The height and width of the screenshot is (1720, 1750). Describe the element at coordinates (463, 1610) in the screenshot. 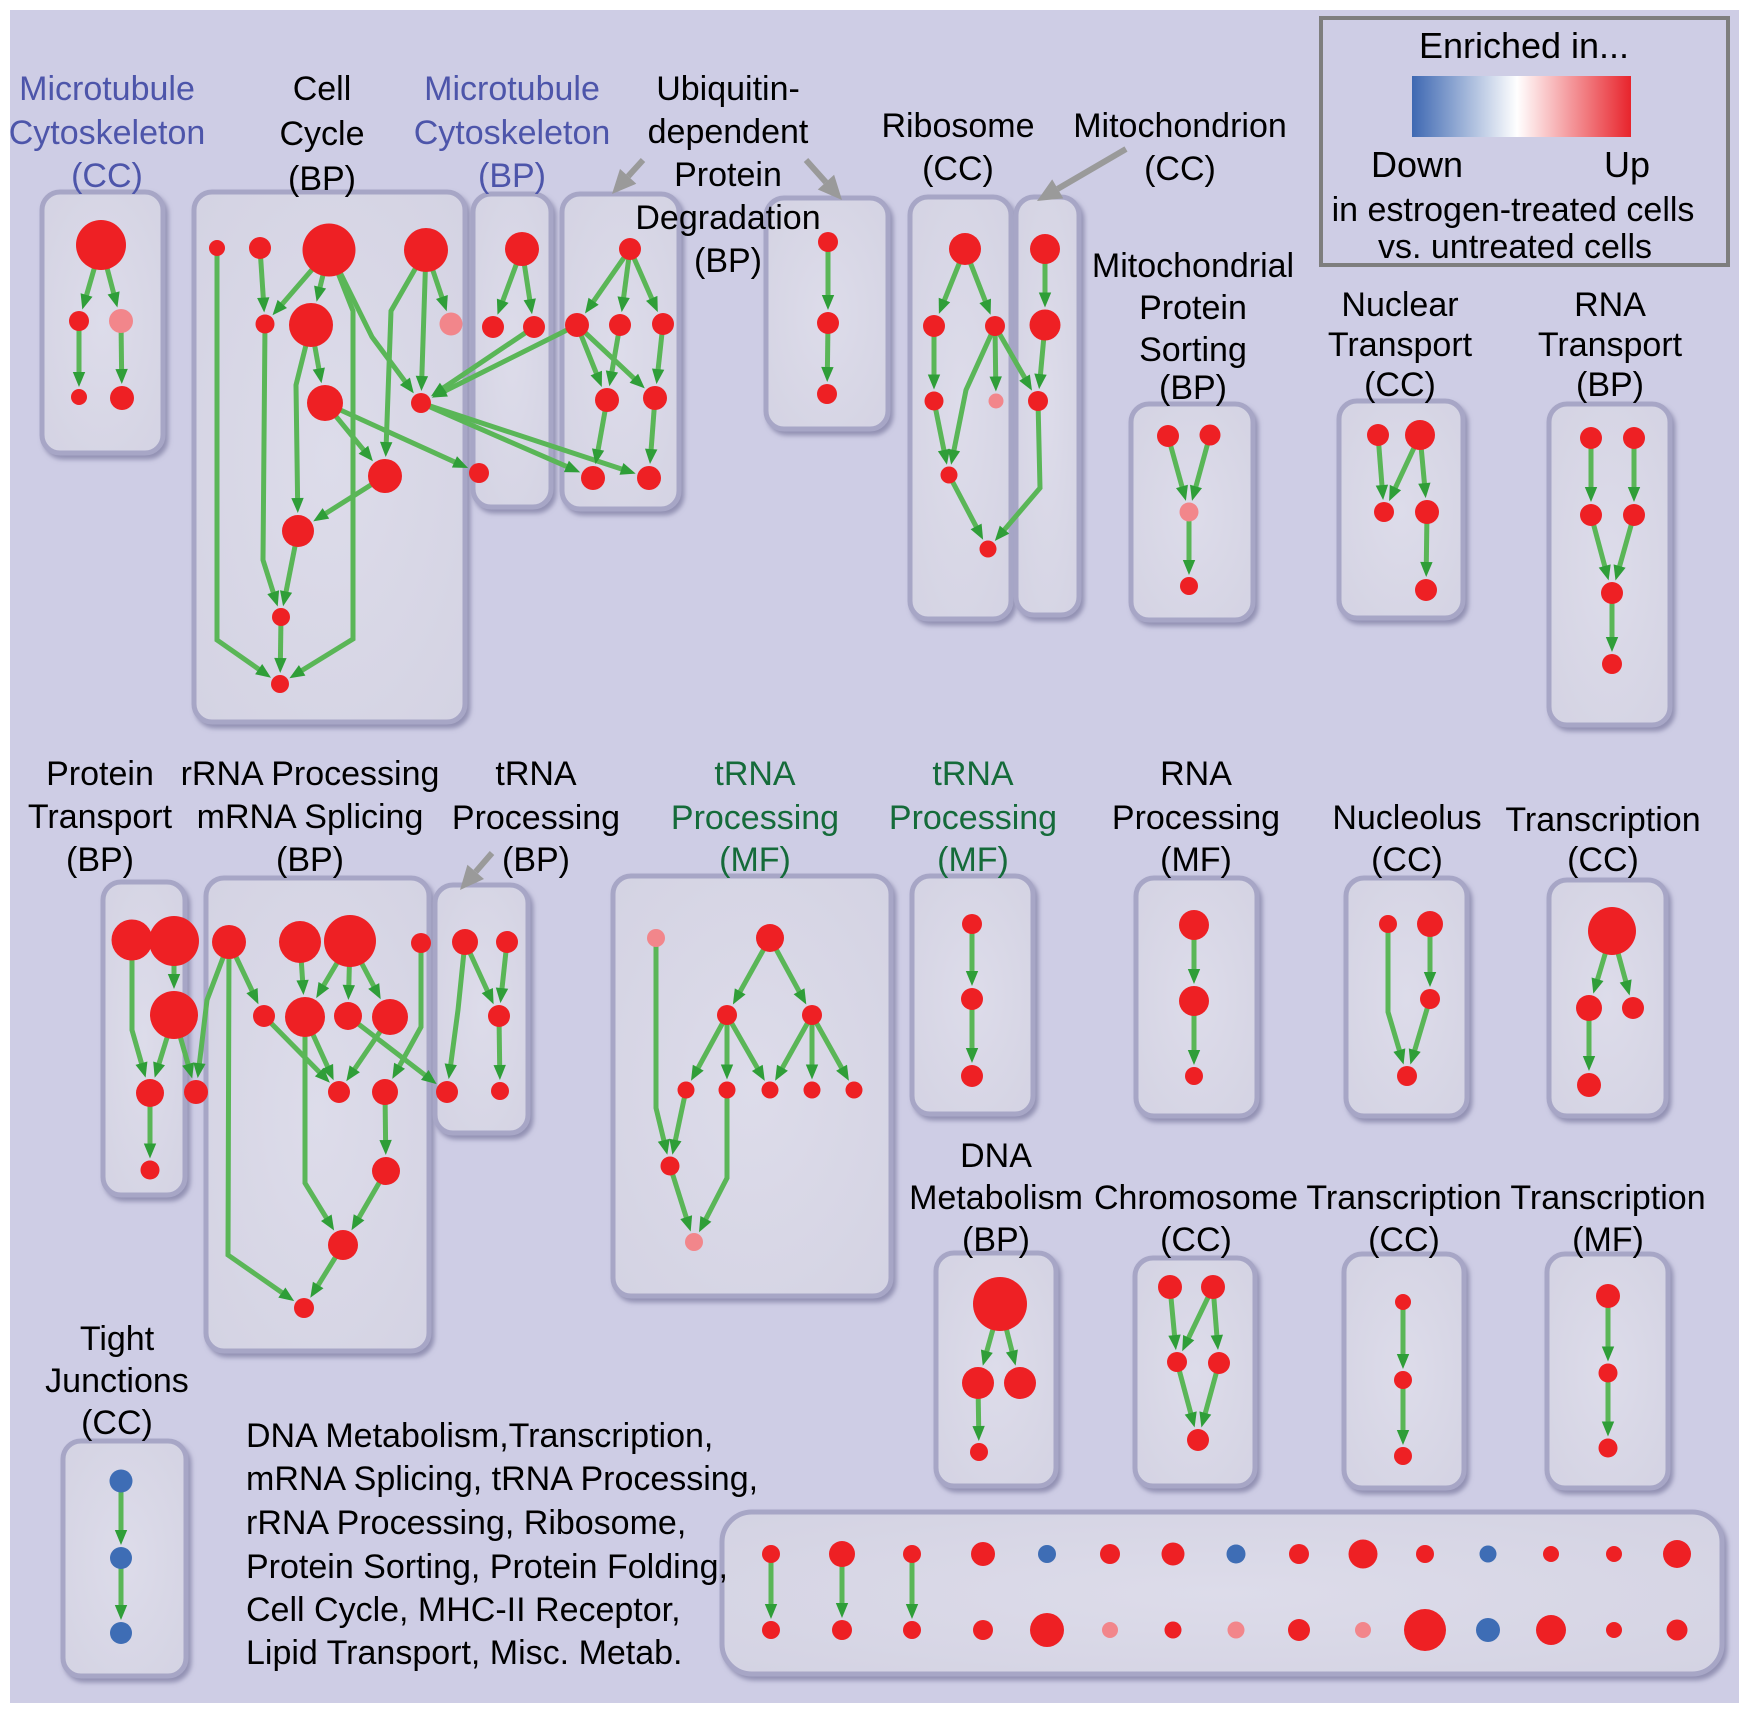

I see `svg-text: Cell Cycle, MHC-II Receptor,` at that location.